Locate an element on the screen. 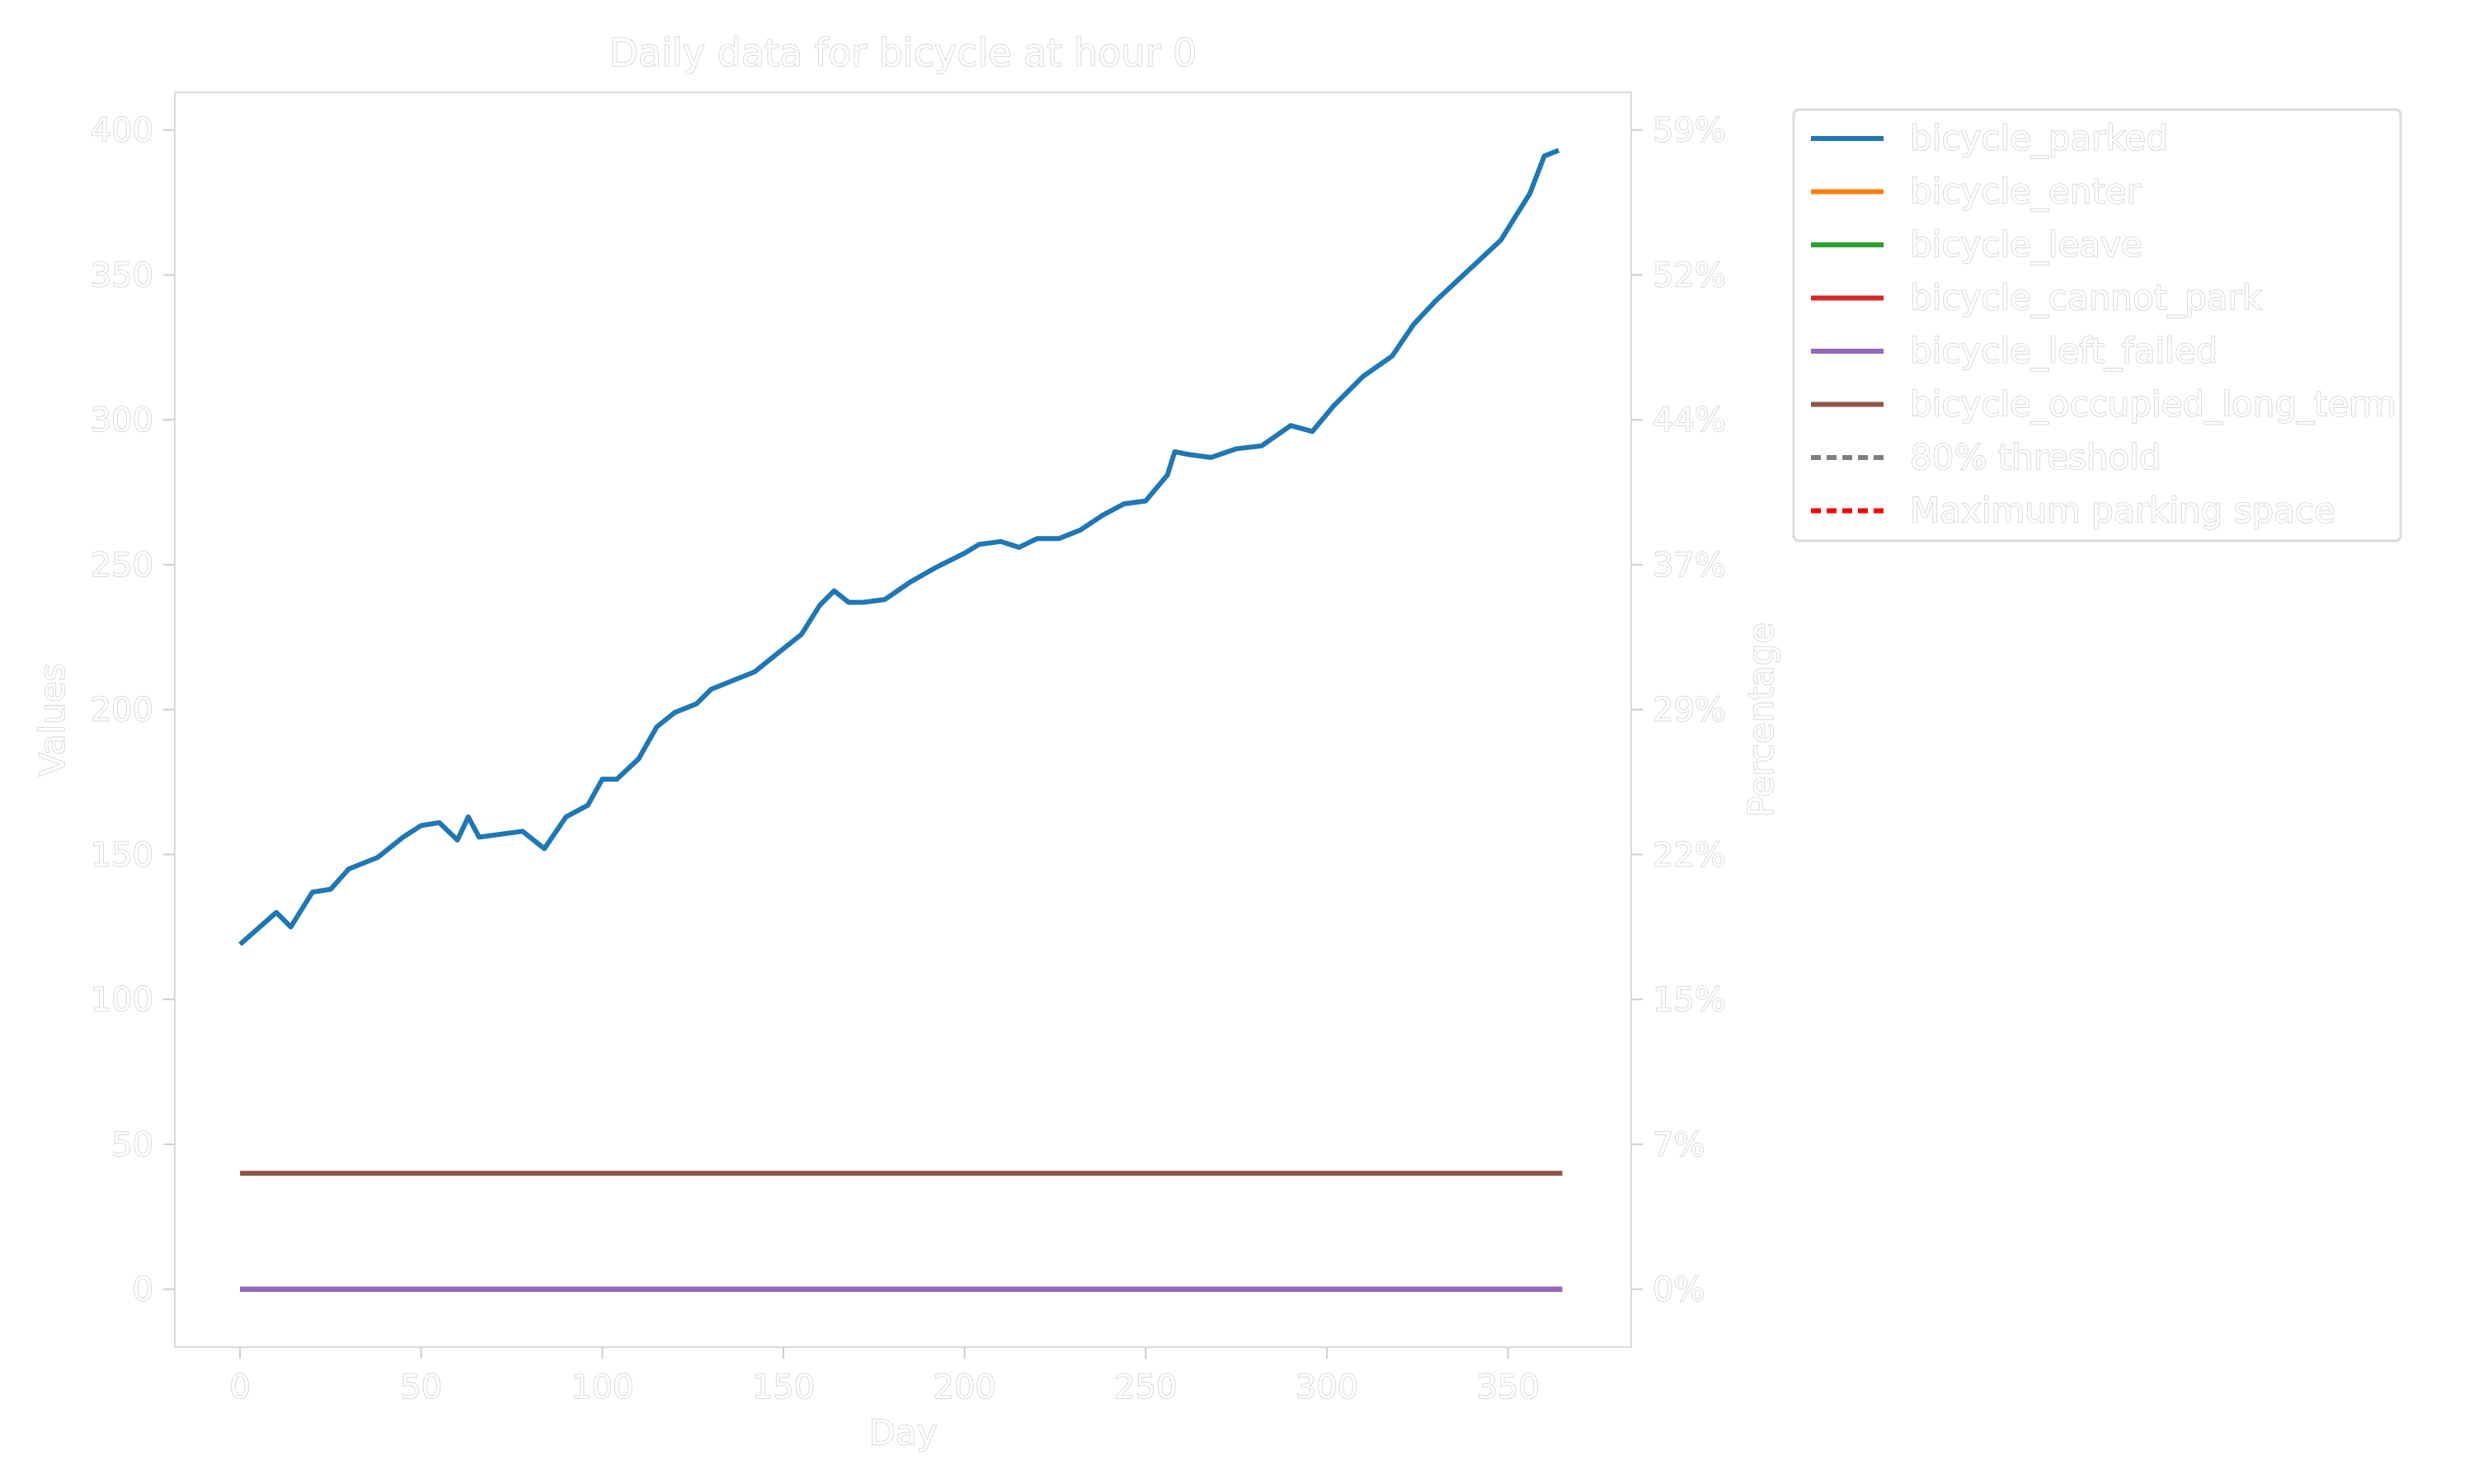 This screenshot has height=1484, width=2474. y-tick-label: 0 is located at coordinates (143, 1290).